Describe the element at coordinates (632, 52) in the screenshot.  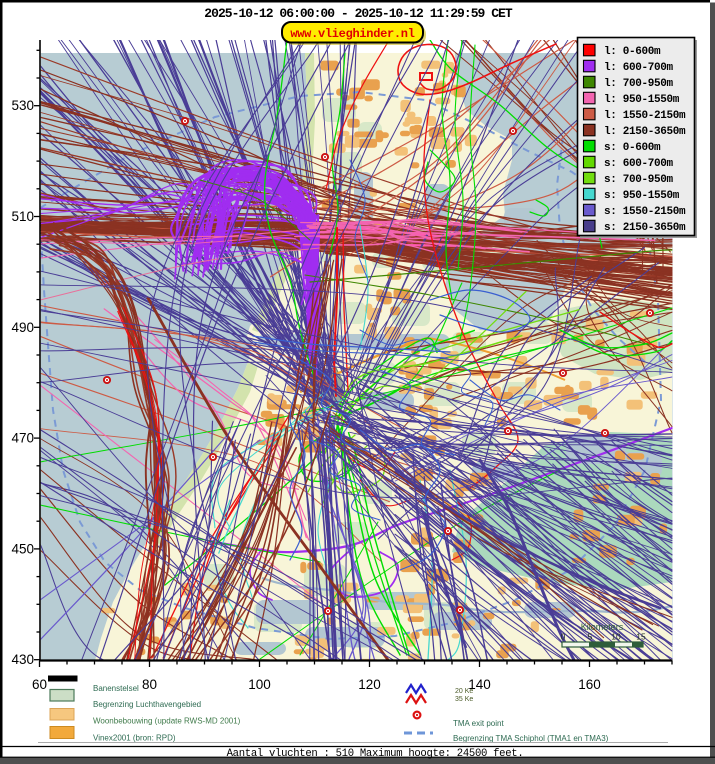
I see `svg-text: l: 0-600m` at that location.